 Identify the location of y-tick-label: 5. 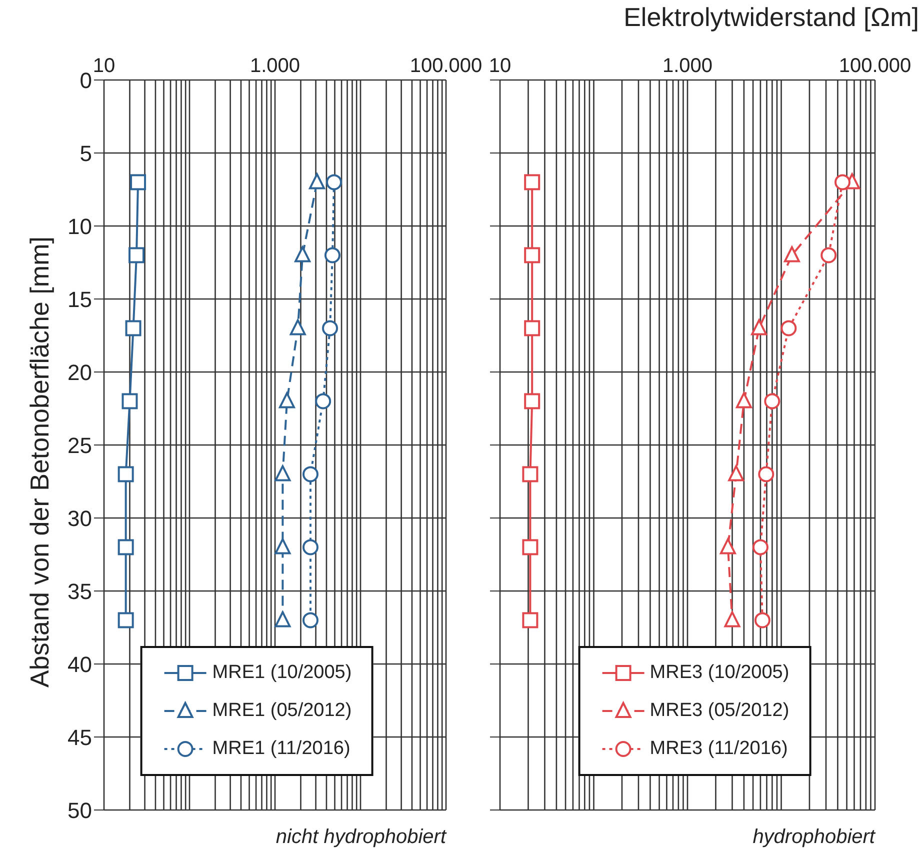
(86, 153).